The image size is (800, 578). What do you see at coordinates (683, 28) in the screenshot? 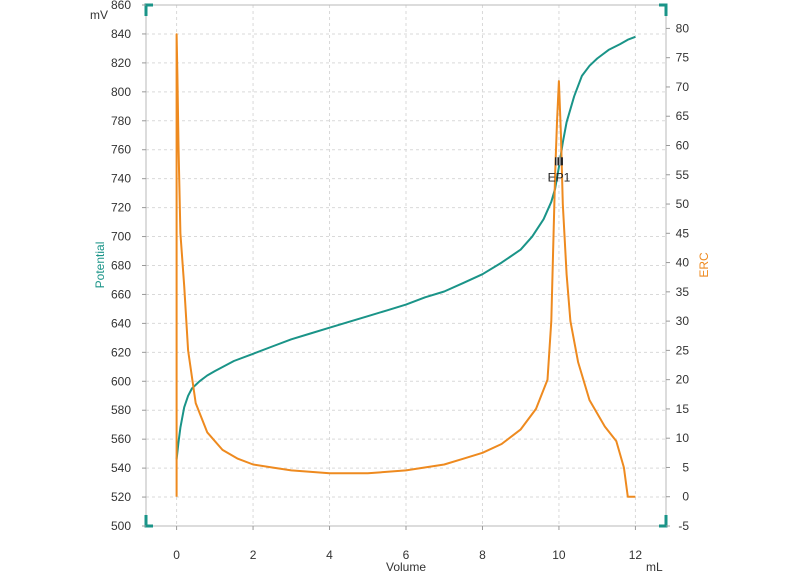
I see `right-y-tick-label: 80` at bounding box center [683, 28].